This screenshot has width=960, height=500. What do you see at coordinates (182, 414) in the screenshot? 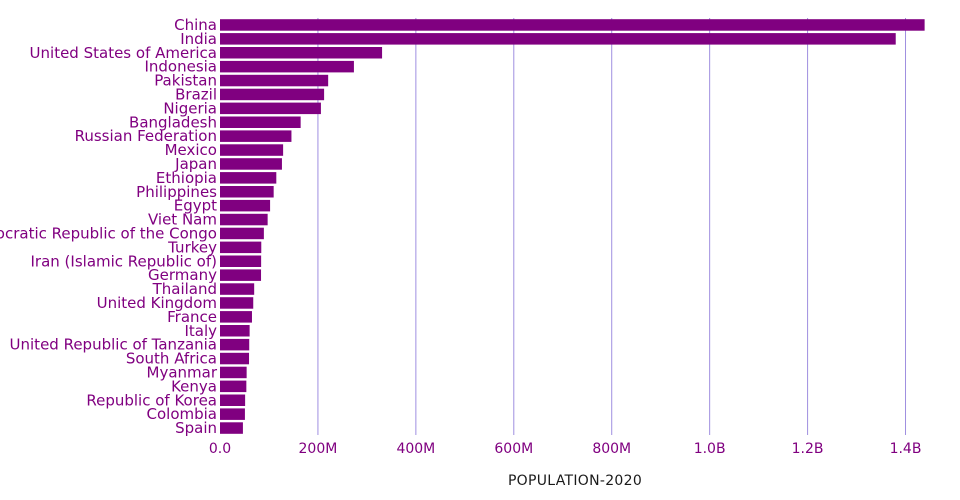
I see `category-label: Colombia` at bounding box center [182, 414].